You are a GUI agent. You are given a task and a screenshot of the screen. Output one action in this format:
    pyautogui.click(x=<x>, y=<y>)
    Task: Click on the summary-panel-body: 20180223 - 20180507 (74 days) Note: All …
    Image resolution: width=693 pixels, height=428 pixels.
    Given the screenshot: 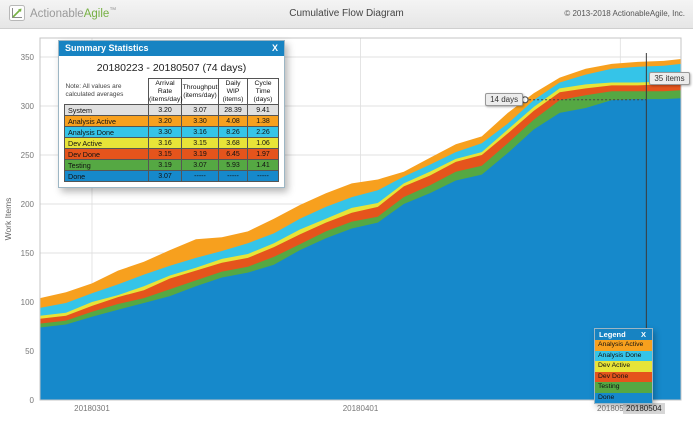 What is the action you would take?
    pyautogui.click(x=171, y=121)
    